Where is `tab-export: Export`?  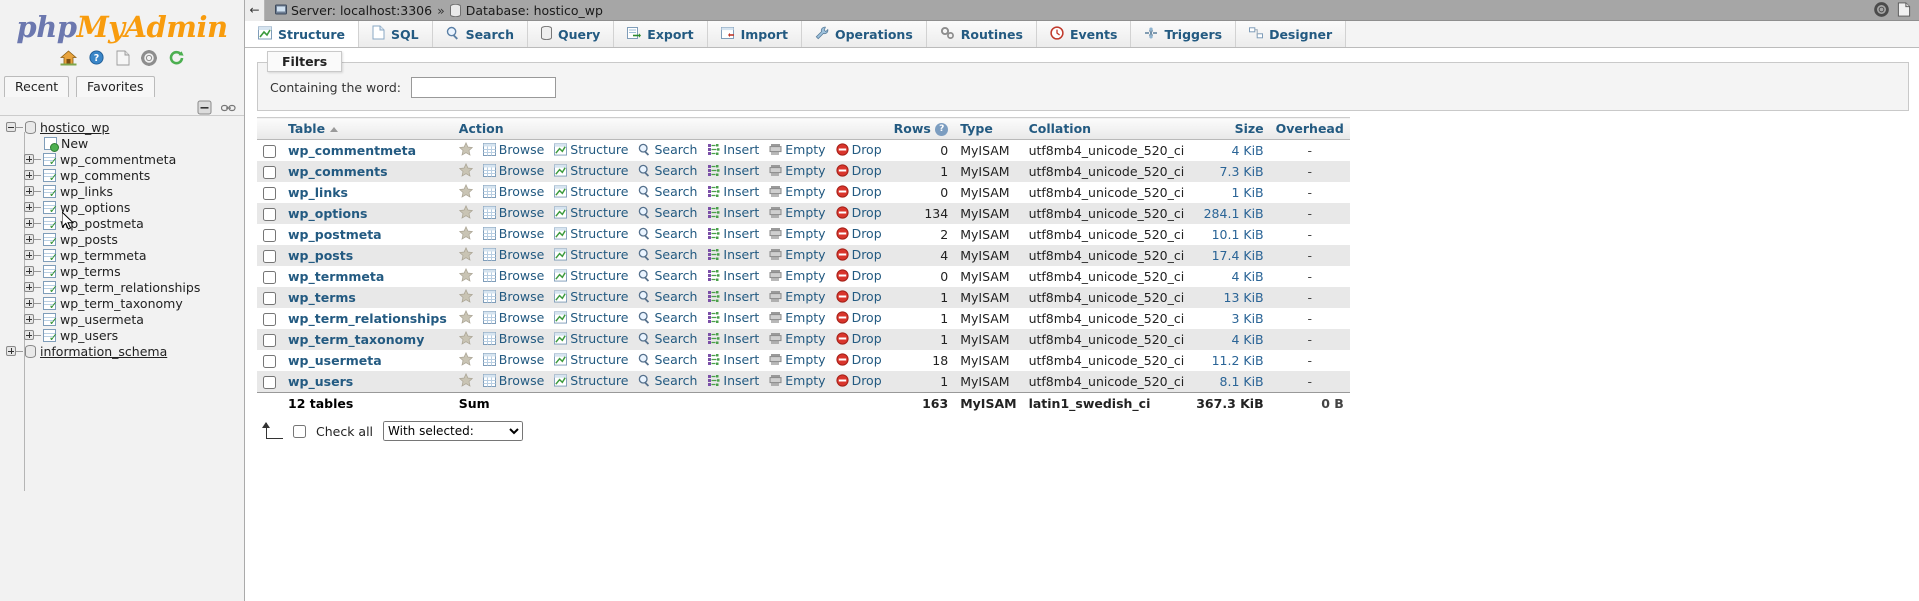 tab-export: Export is located at coordinates (661, 34).